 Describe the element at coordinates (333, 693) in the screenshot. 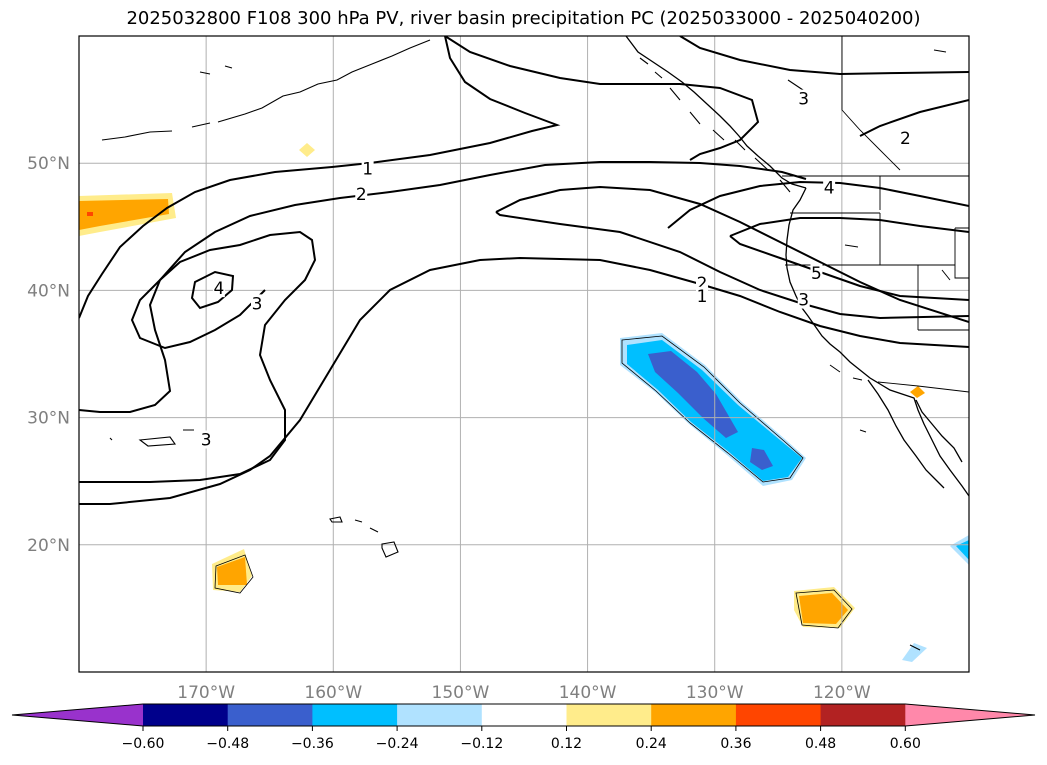

I see `lon-tick-label: 160°W` at that location.